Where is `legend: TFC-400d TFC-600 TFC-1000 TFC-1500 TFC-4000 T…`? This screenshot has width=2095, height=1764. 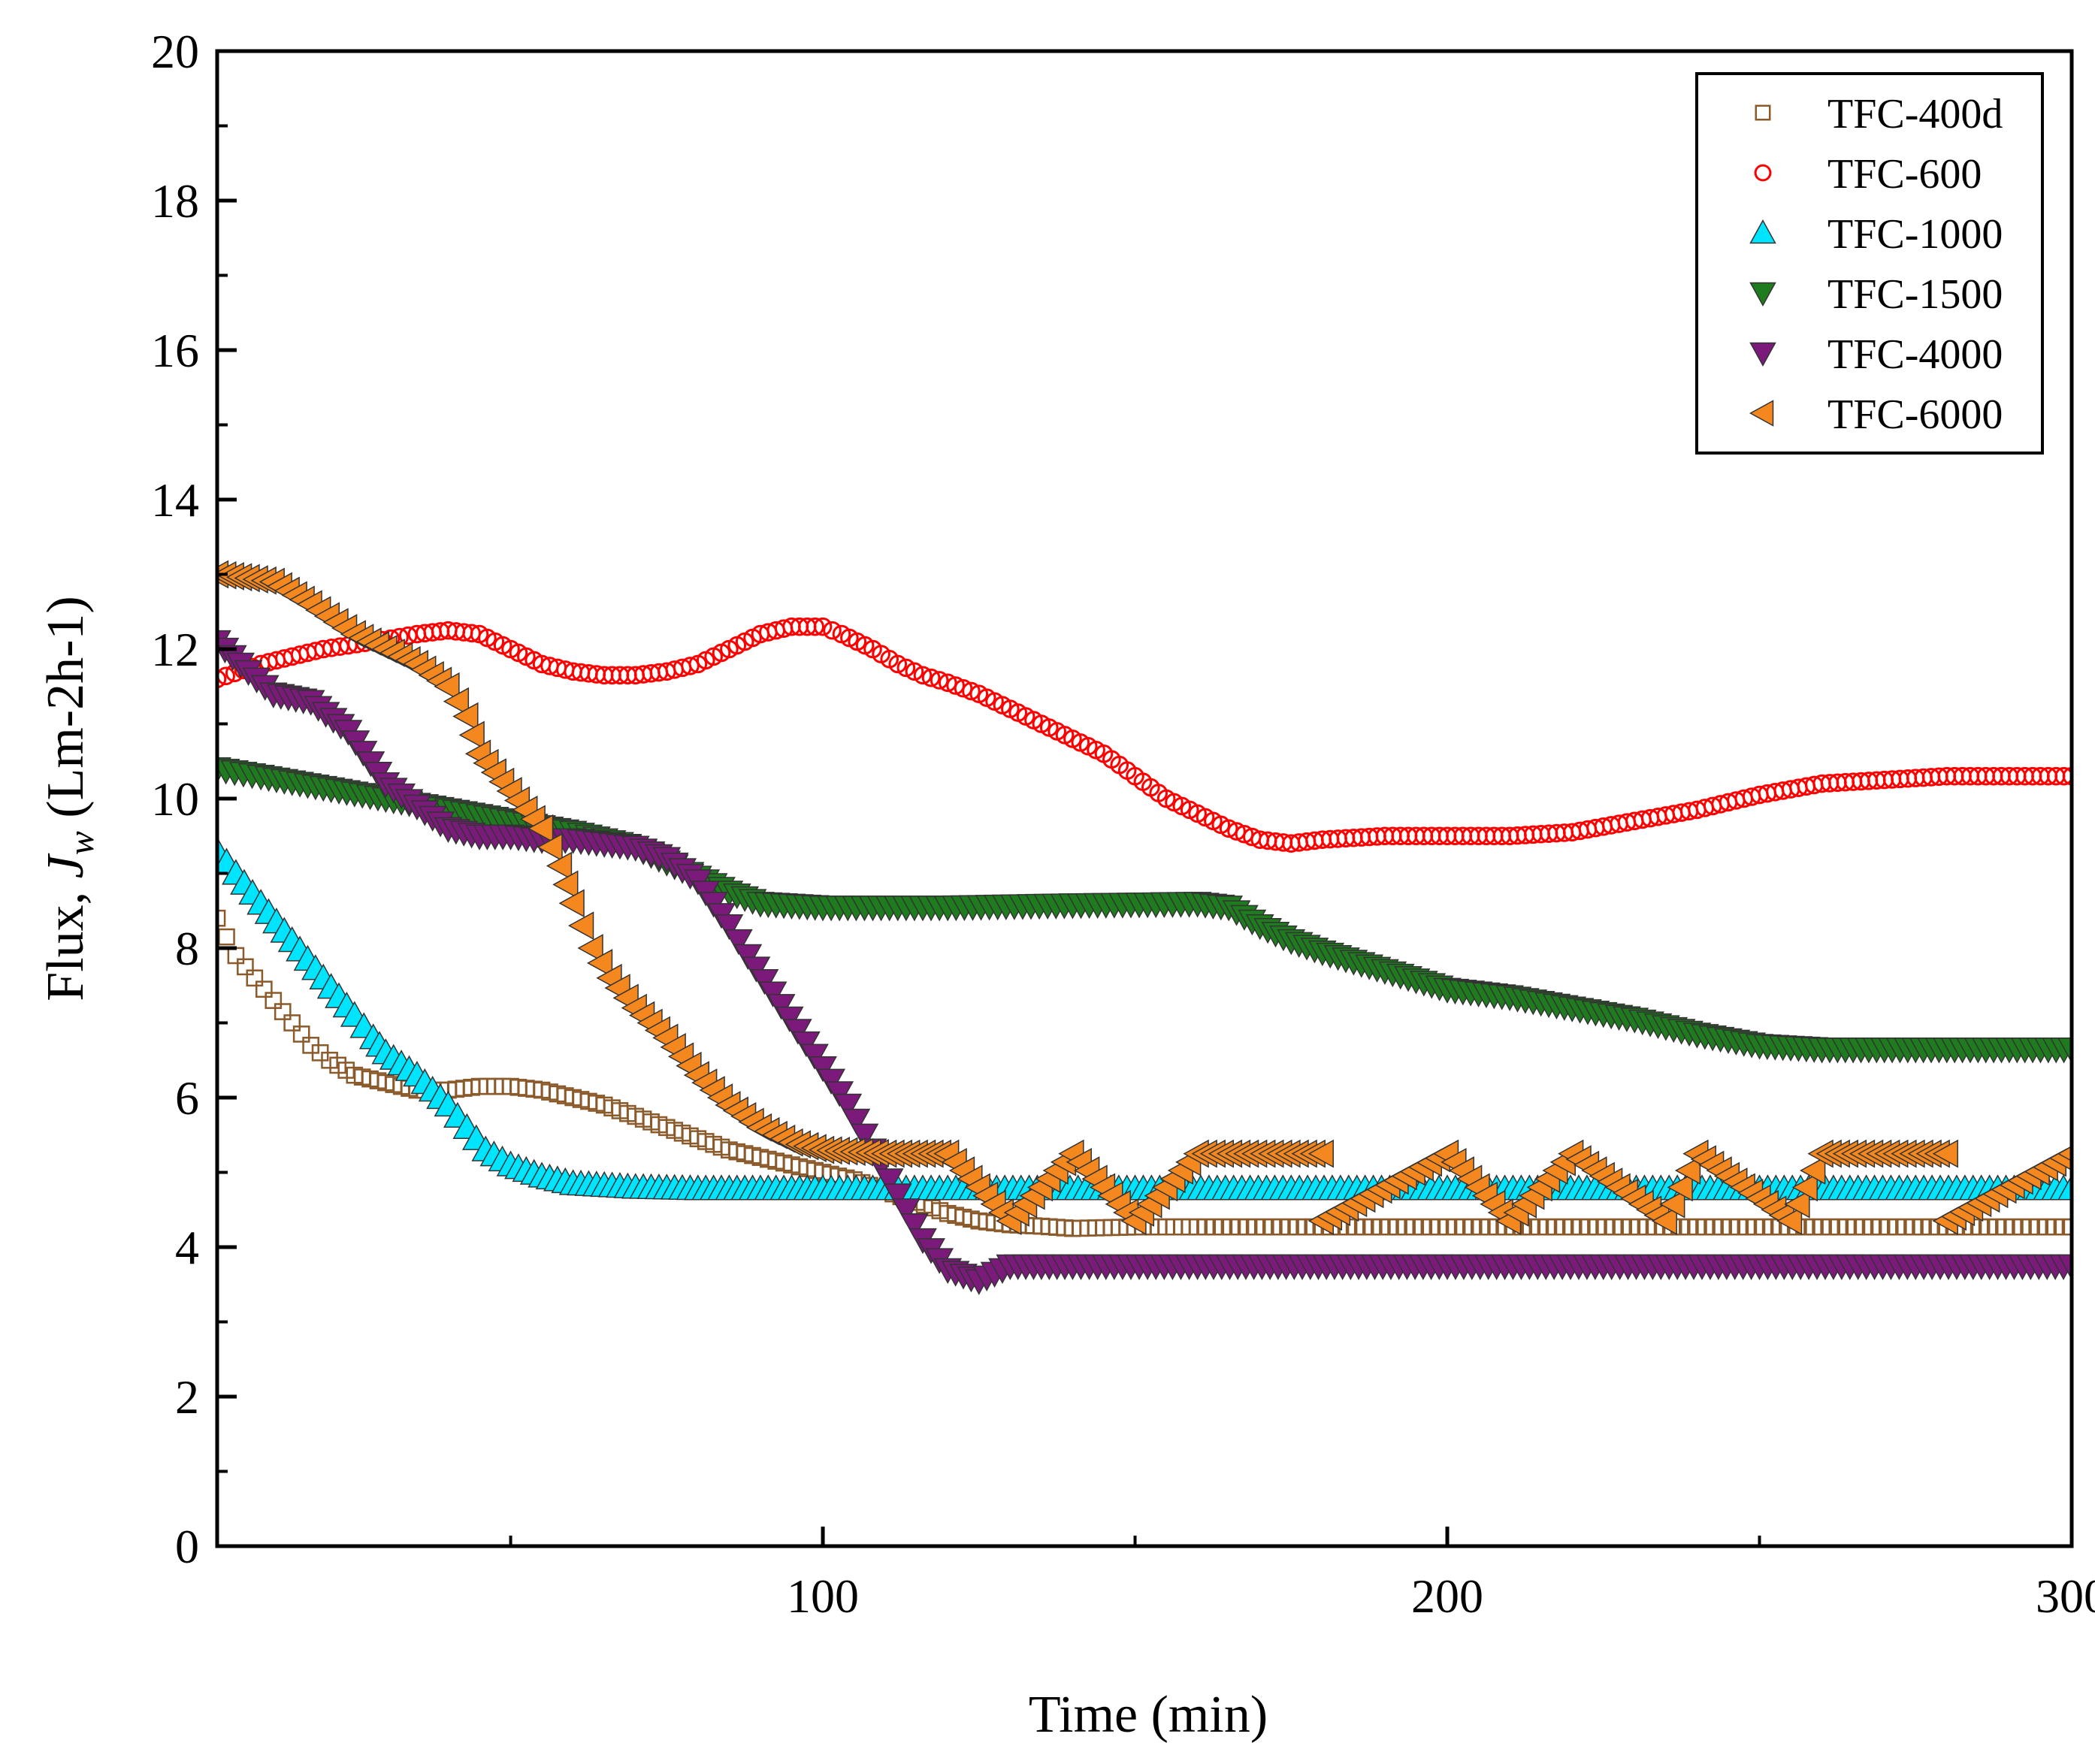
legend: TFC-400d TFC-600 TFC-1000 TFC-1500 TFC-4000 T… is located at coordinates (1869, 263).